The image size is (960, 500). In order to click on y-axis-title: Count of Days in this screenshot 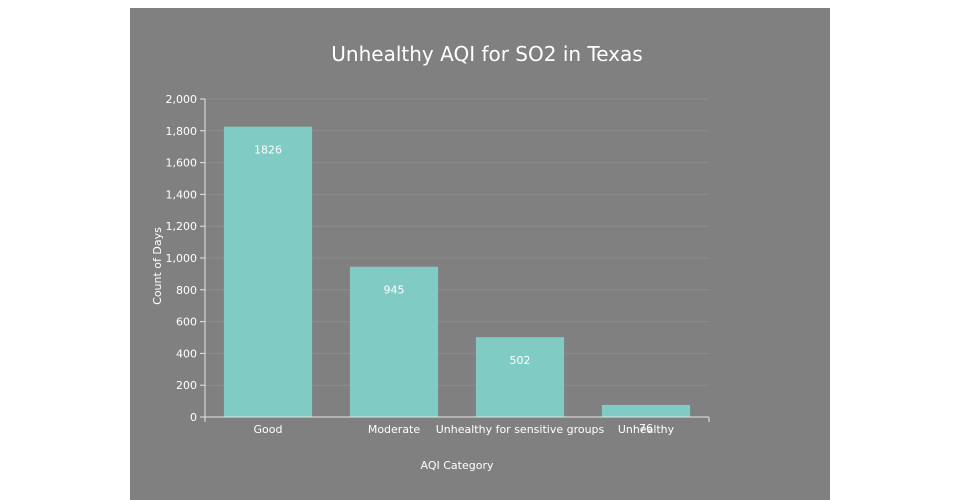, I will do `click(157, 266)`.